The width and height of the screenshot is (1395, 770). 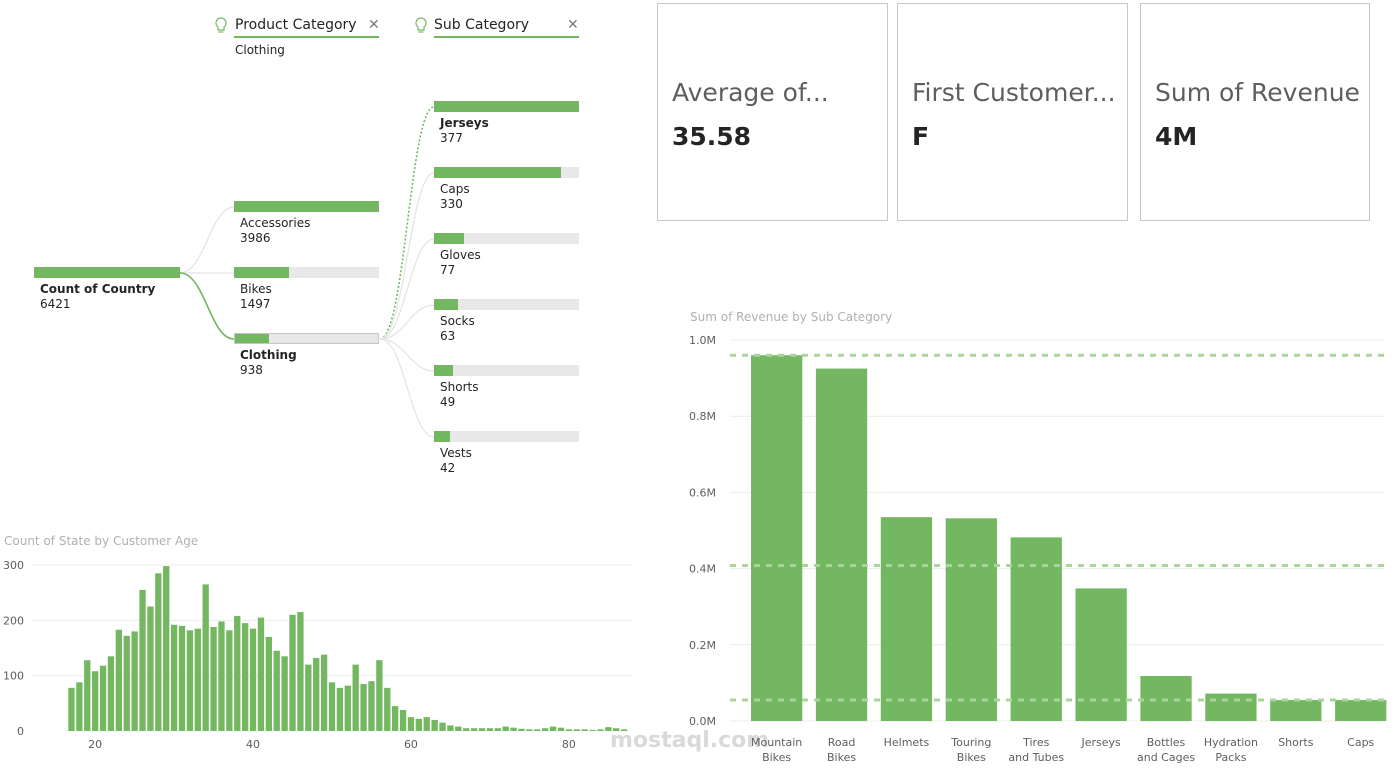 What do you see at coordinates (506, 387) in the screenshot?
I see `decomp-node-shorts: Shorts 49` at bounding box center [506, 387].